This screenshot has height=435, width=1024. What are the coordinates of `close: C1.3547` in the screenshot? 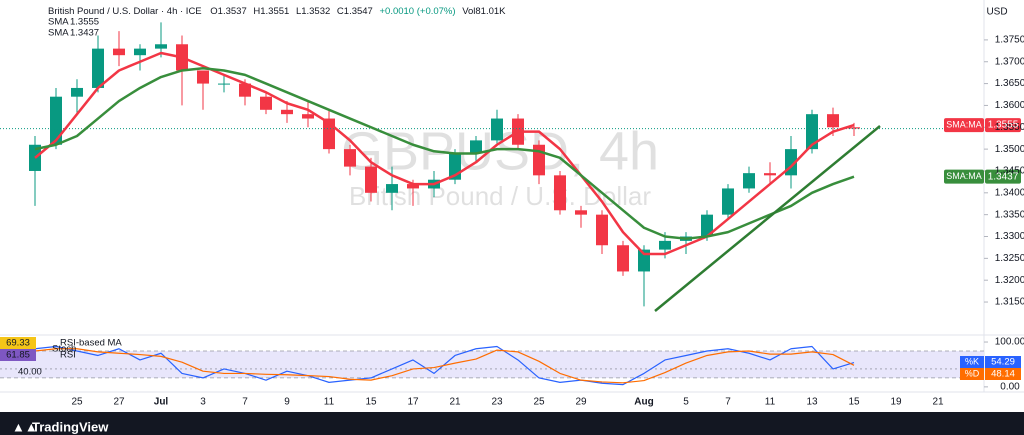 It's located at (355, 11).